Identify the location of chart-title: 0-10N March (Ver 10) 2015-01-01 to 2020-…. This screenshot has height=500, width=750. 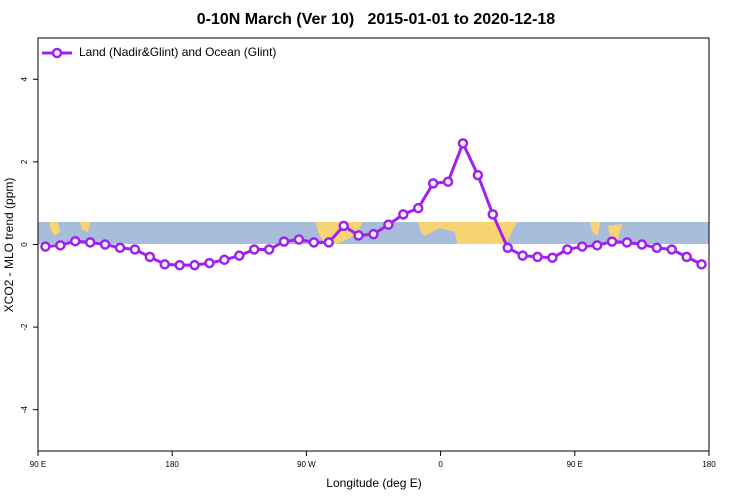
(376, 19).